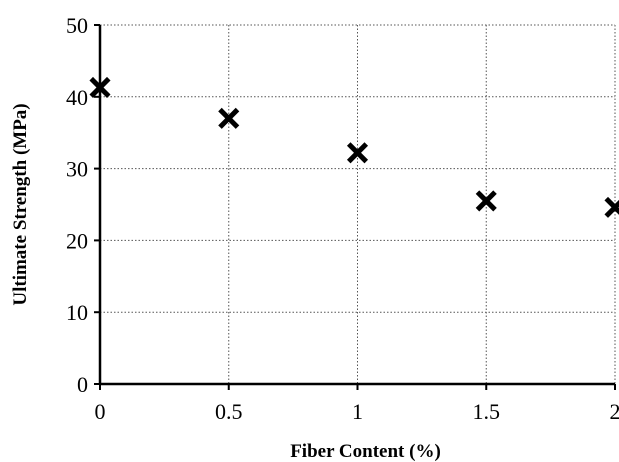  What do you see at coordinates (487, 411) in the screenshot?
I see `x-tick-label: 1.5` at bounding box center [487, 411].